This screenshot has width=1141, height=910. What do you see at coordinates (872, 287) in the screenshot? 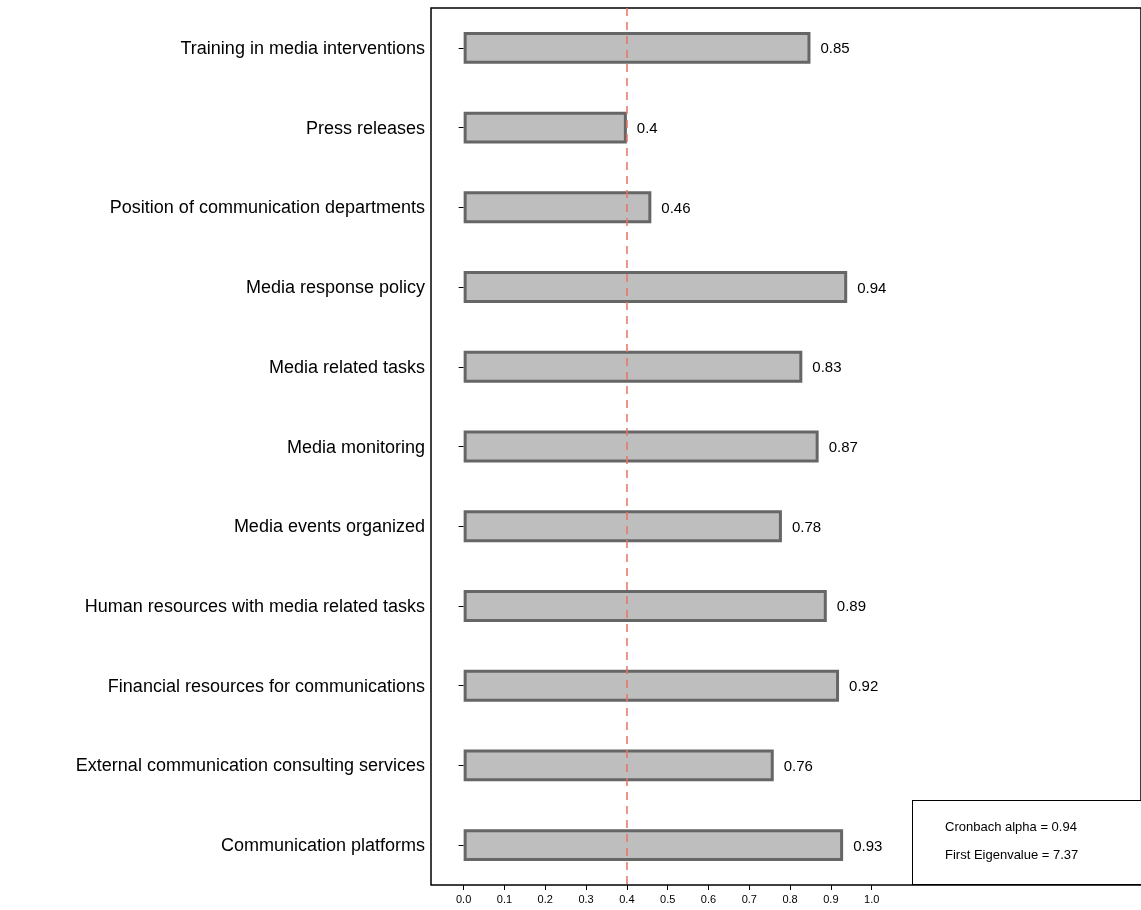
I see `data-label: 0.94` at bounding box center [872, 287].